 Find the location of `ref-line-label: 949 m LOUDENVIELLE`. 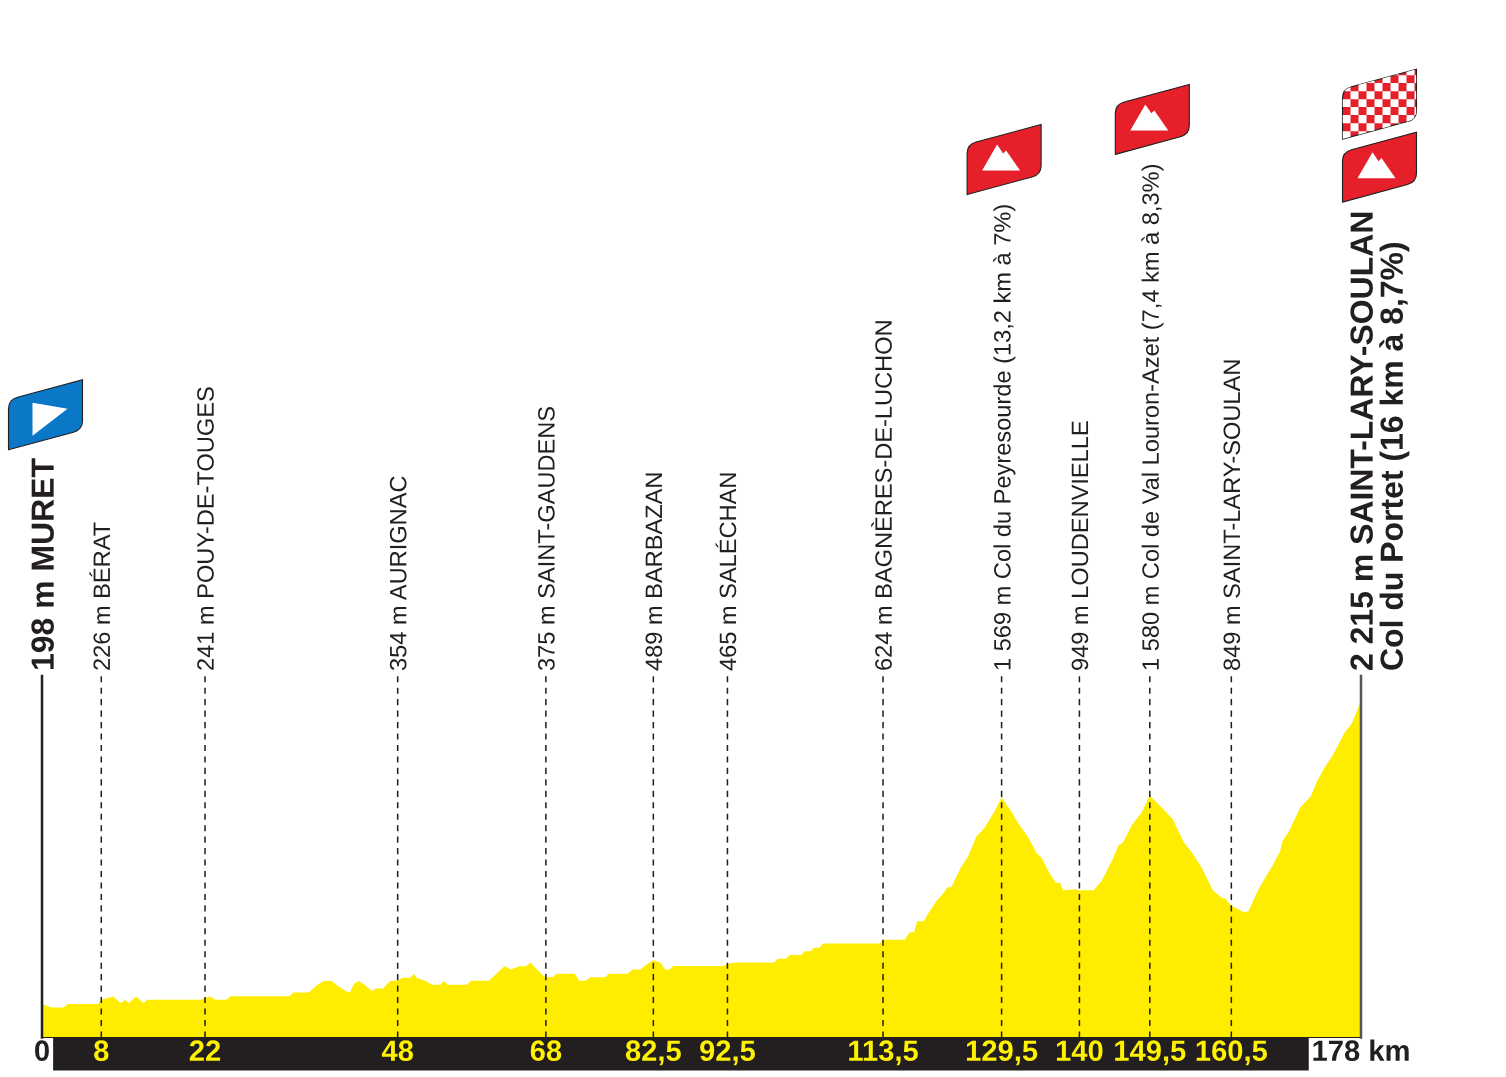

ref-line-label: 949 m LOUDENVIELLE is located at coordinates (1080, 545).